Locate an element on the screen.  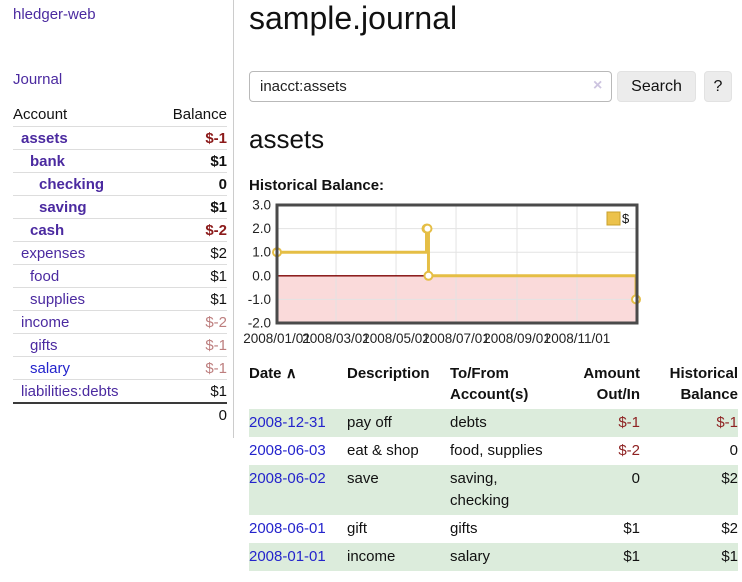
transaction-row: 2008-06-02 save saving, checking 0 $2 is located at coordinates (493, 490).